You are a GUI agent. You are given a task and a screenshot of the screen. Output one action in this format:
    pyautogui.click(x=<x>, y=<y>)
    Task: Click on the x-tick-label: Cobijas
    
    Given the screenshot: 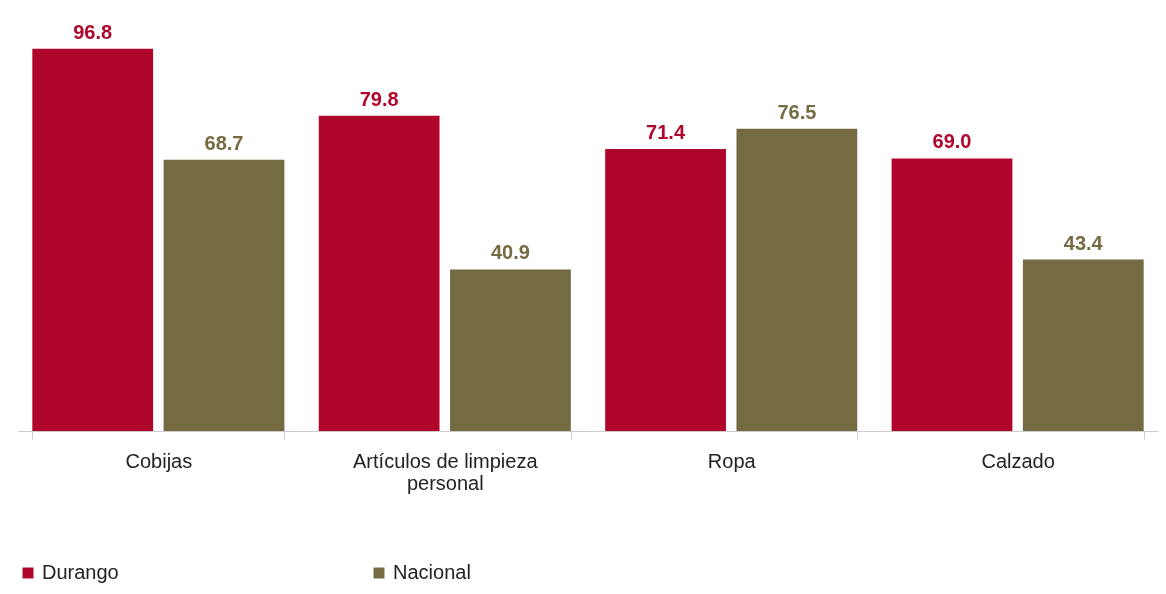 What is the action you would take?
    pyautogui.click(x=159, y=460)
    